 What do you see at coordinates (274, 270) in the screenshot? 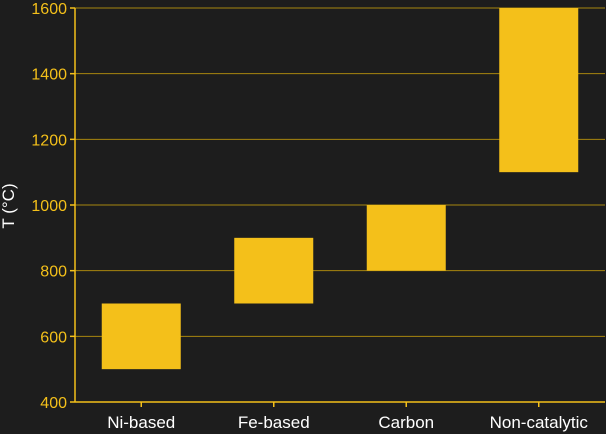
I see `bar-fe-based` at bounding box center [274, 270].